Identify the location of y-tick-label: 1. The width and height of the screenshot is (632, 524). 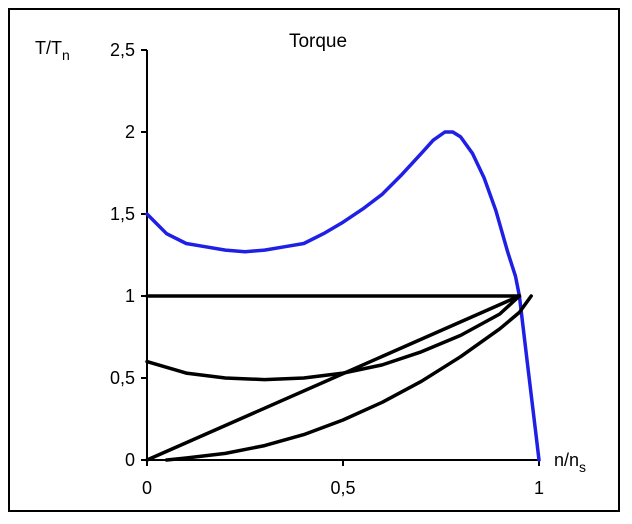
(130, 296).